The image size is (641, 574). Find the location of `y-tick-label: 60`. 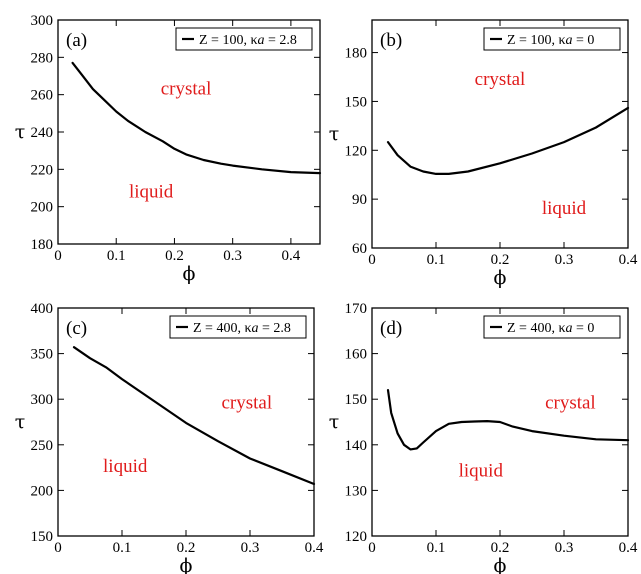

y-tick-label: 60 is located at coordinates (359, 249).